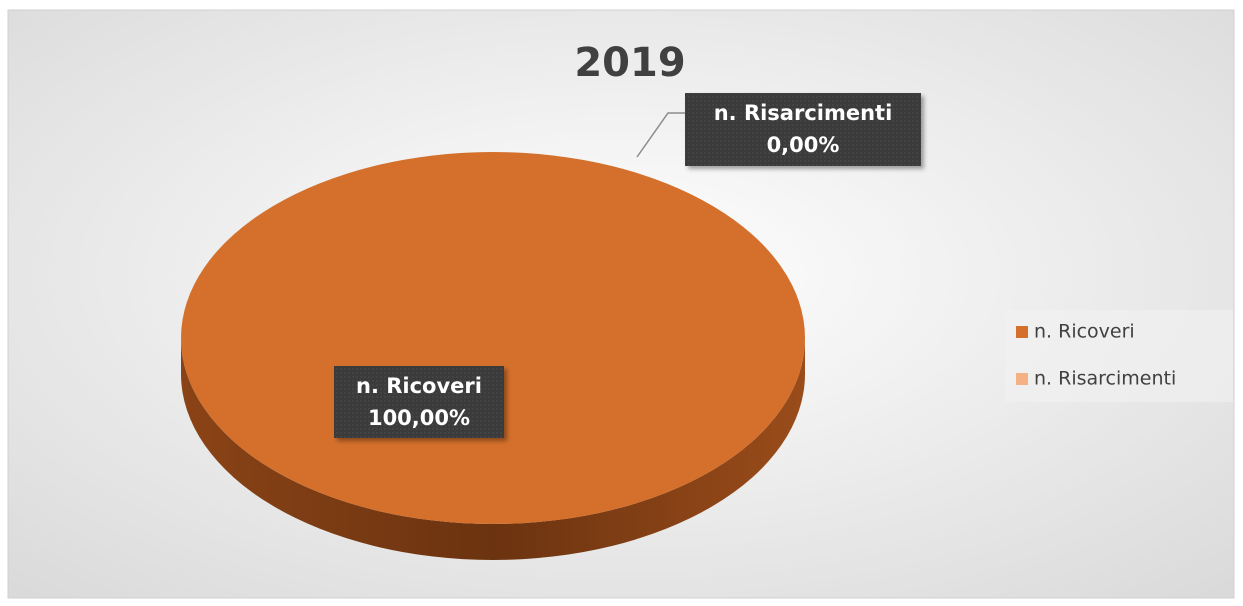 This screenshot has width=1243, height=606. What do you see at coordinates (419, 418) in the screenshot?
I see `data-label-value: 100,00%` at bounding box center [419, 418].